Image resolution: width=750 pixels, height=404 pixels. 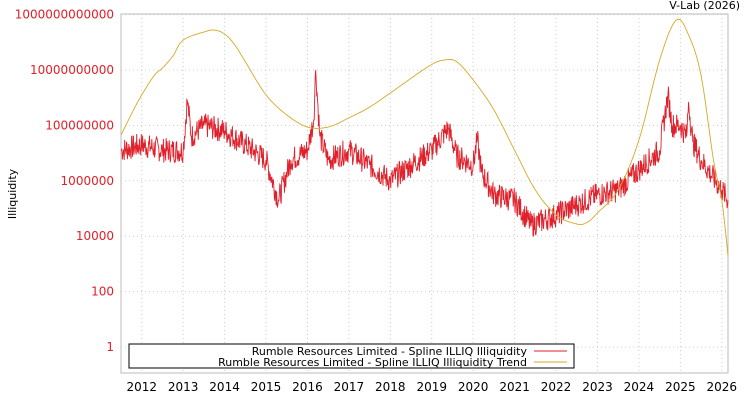 I want to click on x-tick-label: 2017, so click(x=349, y=387).